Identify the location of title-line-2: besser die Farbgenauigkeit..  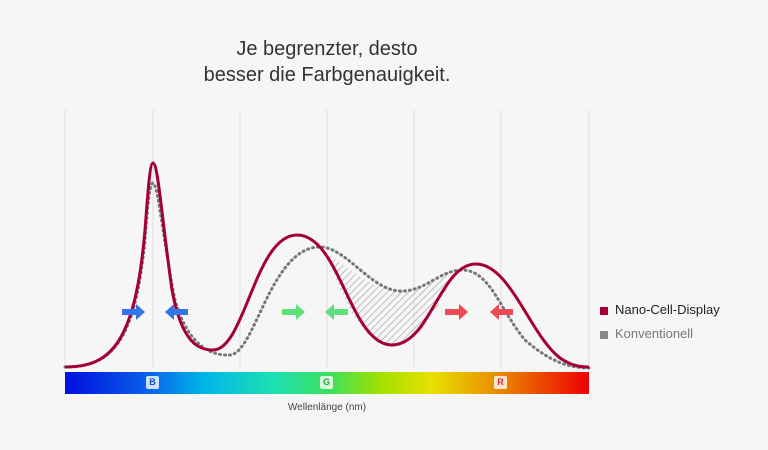
(327, 75).